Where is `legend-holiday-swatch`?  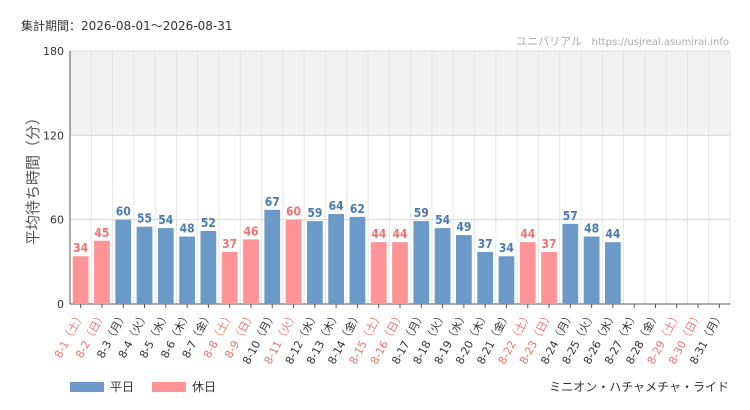
legend-holiday-swatch is located at coordinates (169, 386).